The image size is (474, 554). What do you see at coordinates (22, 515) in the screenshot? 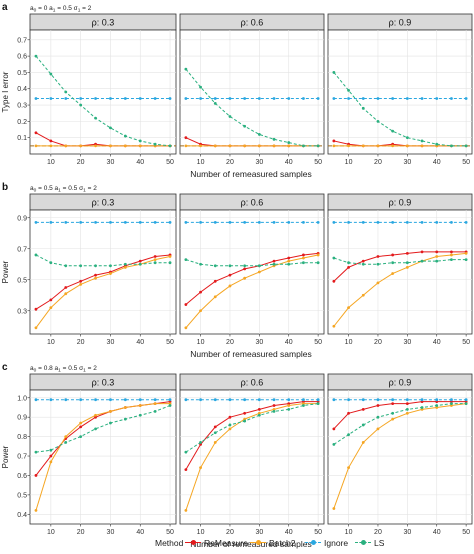
I see `y-tick-label: 0.4` at bounding box center [22, 515].